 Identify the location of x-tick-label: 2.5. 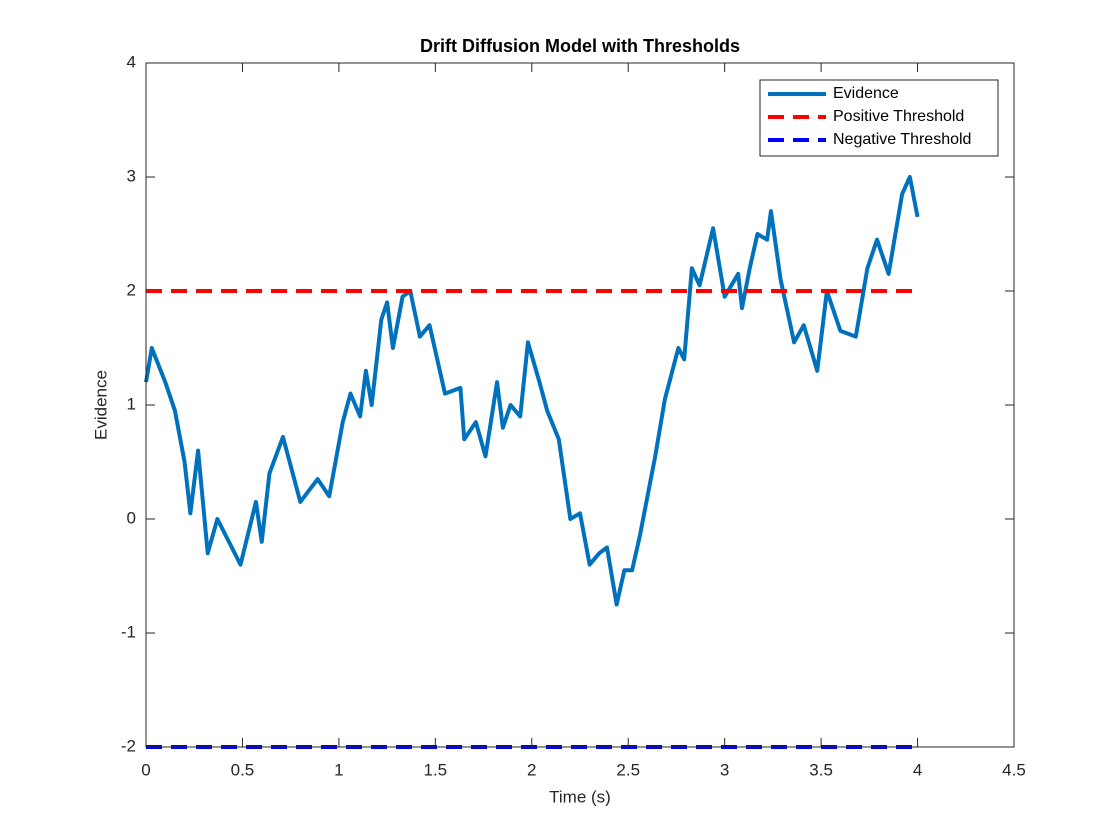
(628, 769).